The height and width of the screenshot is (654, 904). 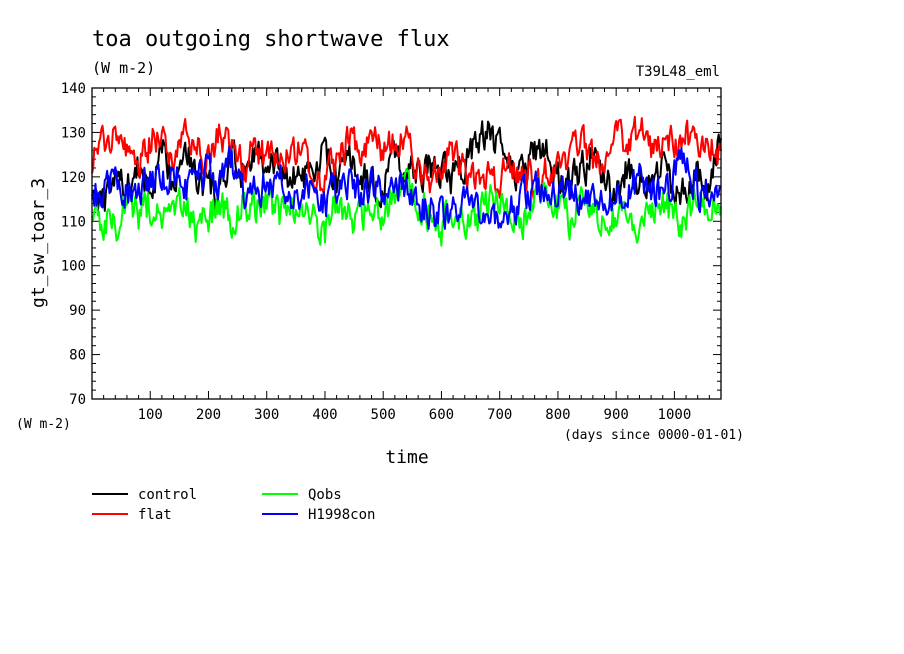 I want to click on legend-label: Qobs, so click(x=325, y=495).